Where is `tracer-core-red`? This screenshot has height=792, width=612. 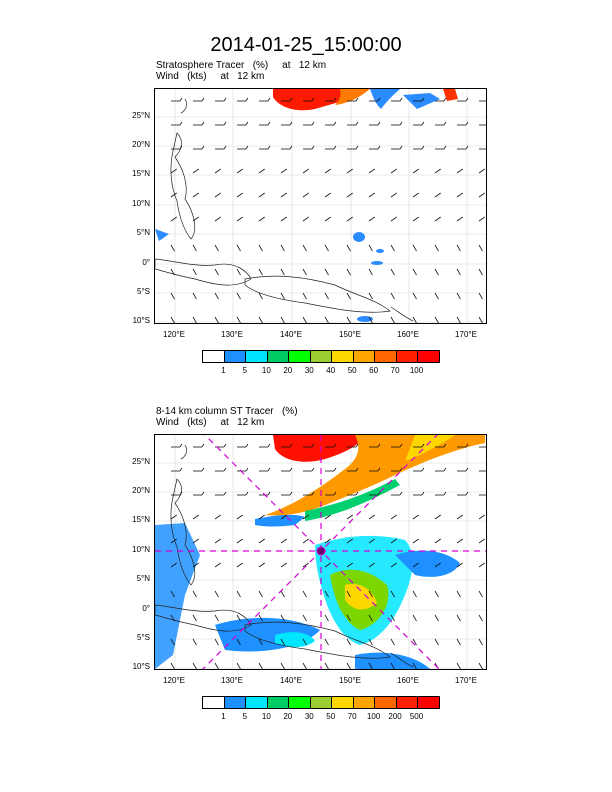
tracer-core-red is located at coordinates (319, 448).